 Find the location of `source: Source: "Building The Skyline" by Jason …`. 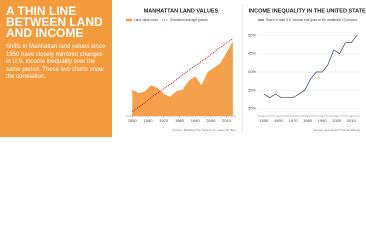

source: Source: "Building The Skyline" by Jason … is located at coordinates (204, 130).